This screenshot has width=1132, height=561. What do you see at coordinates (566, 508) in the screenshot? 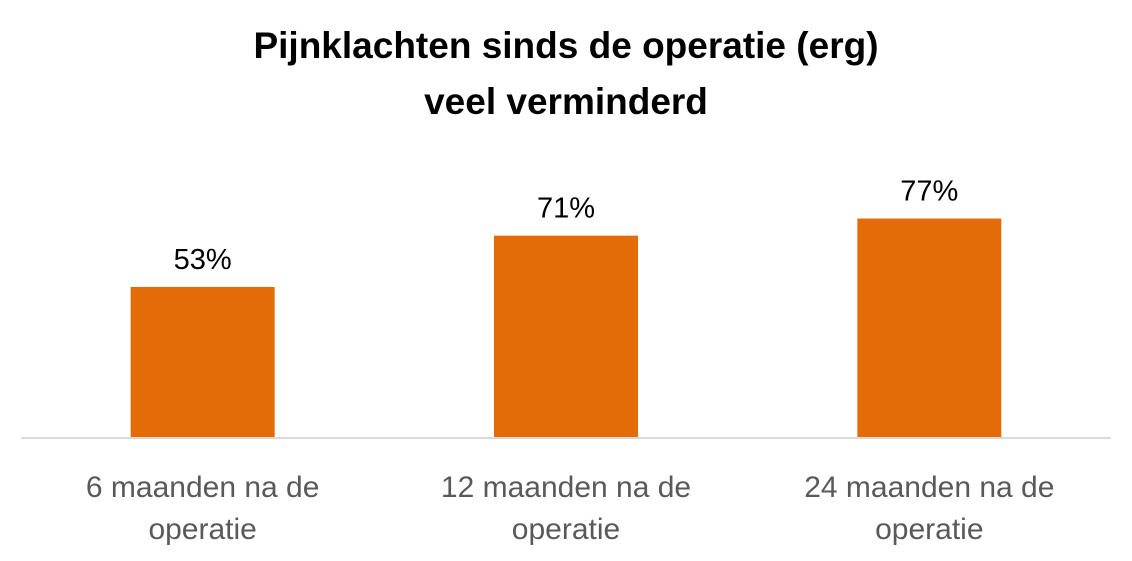
I see `x-tick-label: 12 maanden na de operatie` at bounding box center [566, 508].